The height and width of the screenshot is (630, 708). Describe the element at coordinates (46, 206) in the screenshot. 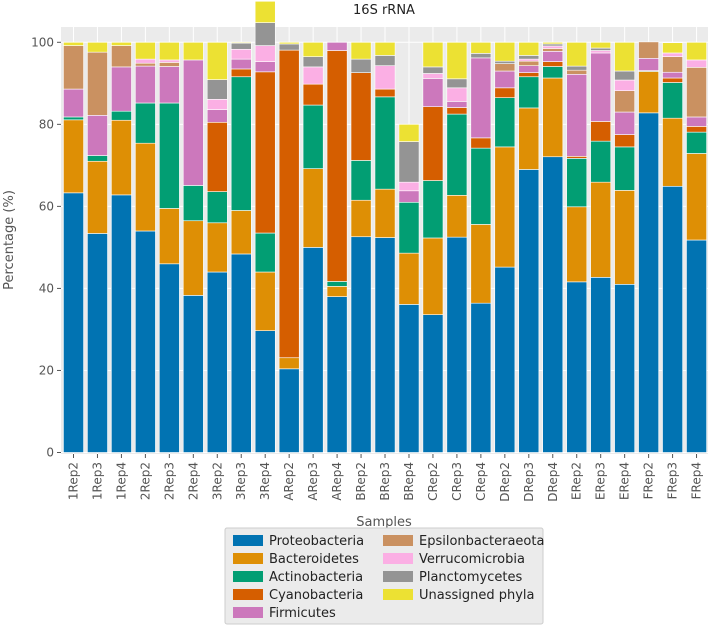

I see `y-tick-label: 60` at that location.